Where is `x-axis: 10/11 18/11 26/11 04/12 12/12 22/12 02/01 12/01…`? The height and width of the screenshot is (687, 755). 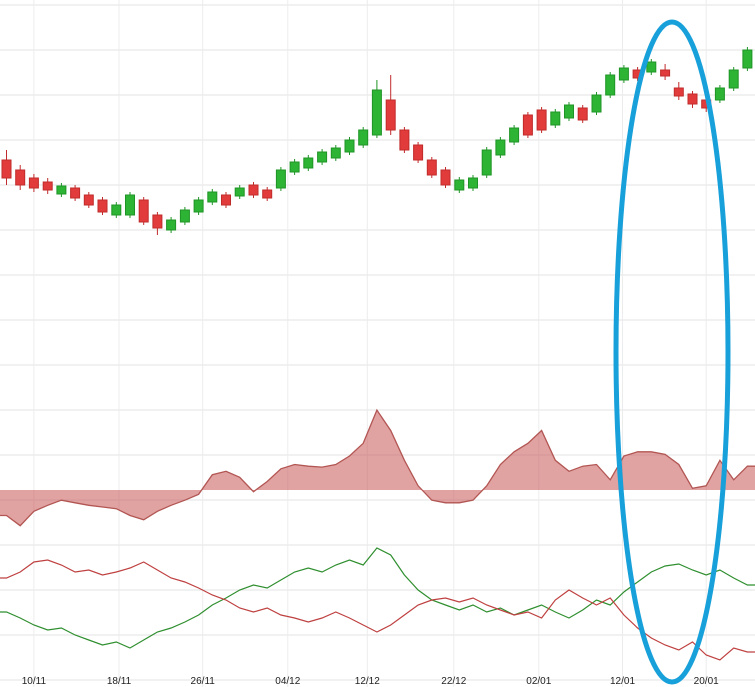
x-axis: 10/11 18/11 26/11 04/12 12/12 22/12 02/01 12/01… is located at coordinates (370, 681).